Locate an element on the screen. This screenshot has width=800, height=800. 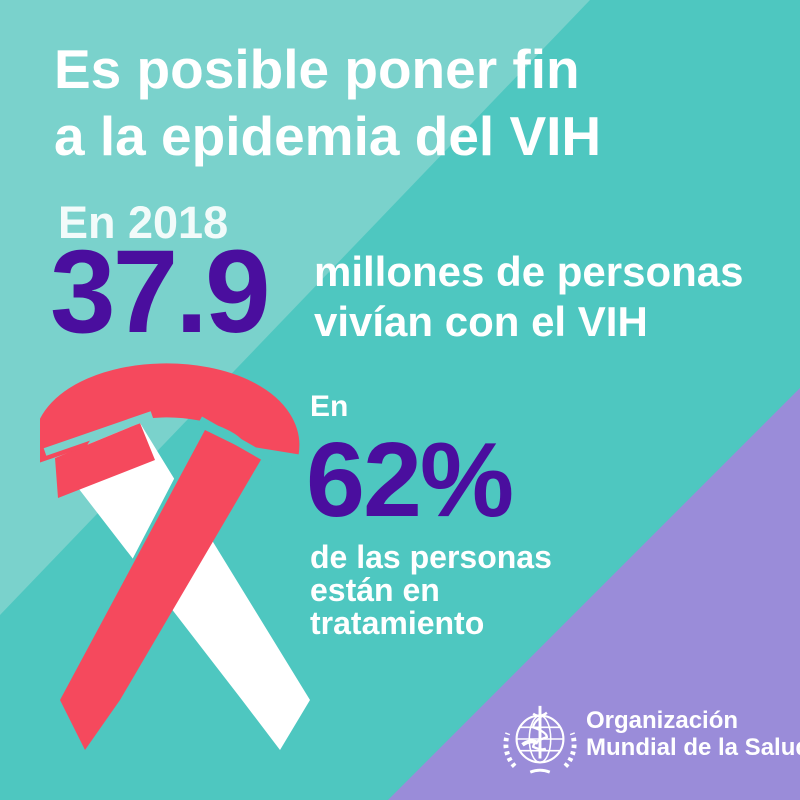
stat-treatment-description-line-1: de las personas is located at coordinates (431, 557).